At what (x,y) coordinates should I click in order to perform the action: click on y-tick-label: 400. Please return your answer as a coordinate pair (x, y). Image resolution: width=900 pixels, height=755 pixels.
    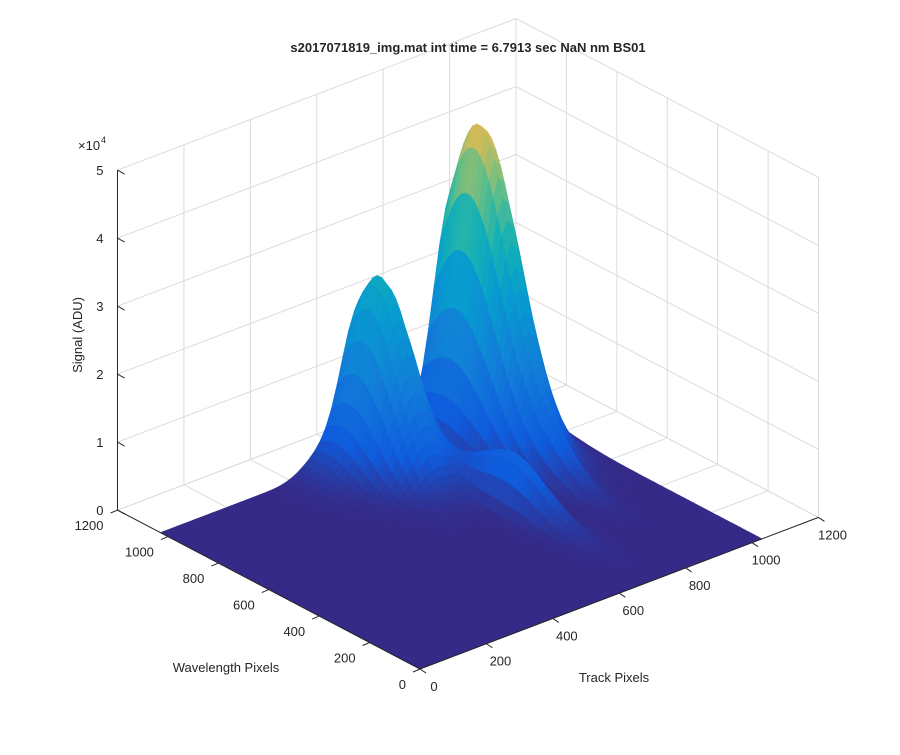
    Looking at the image, I should click on (294, 631).